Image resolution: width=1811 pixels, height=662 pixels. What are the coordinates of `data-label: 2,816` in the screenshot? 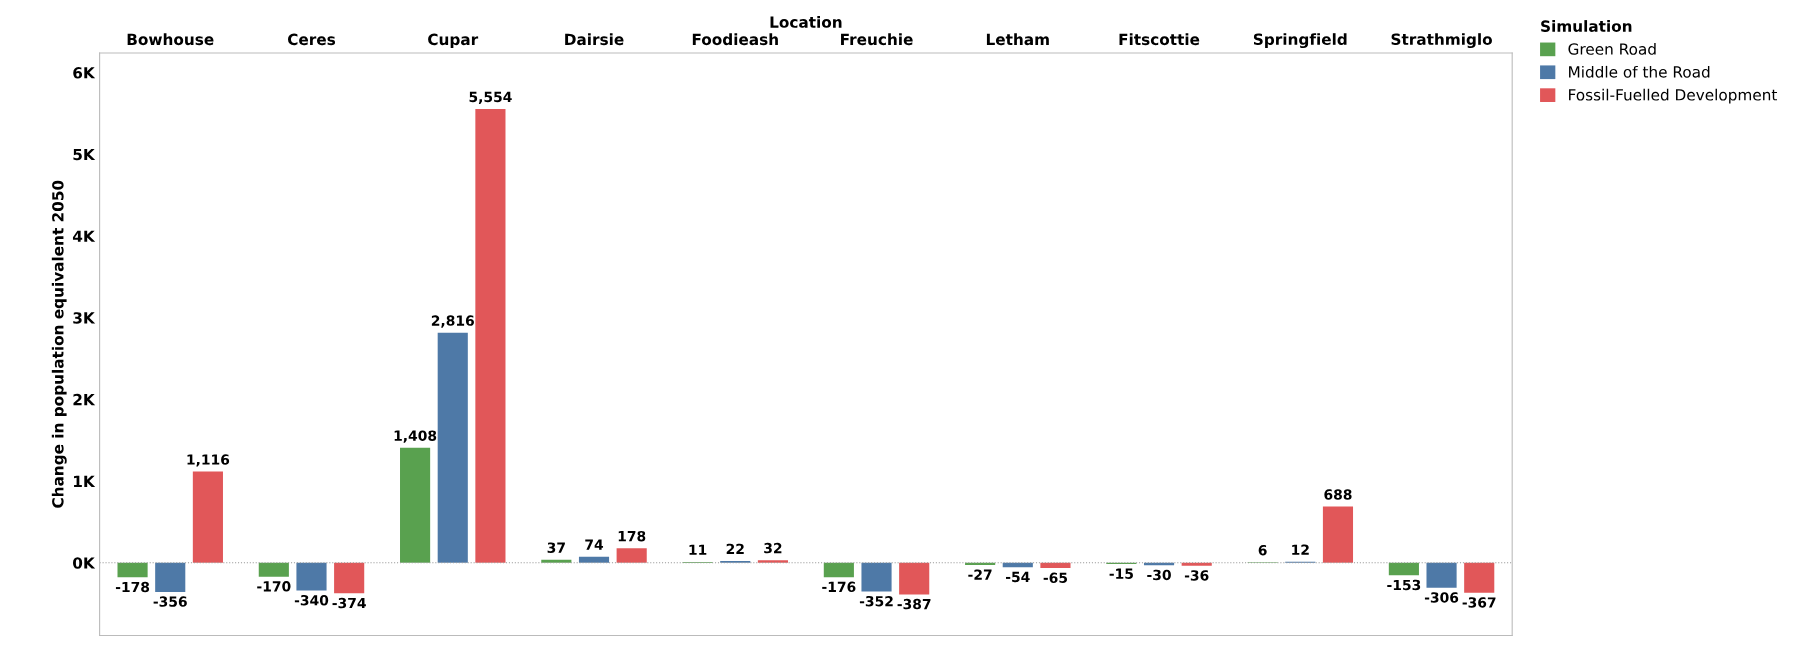 It's located at (452, 321).